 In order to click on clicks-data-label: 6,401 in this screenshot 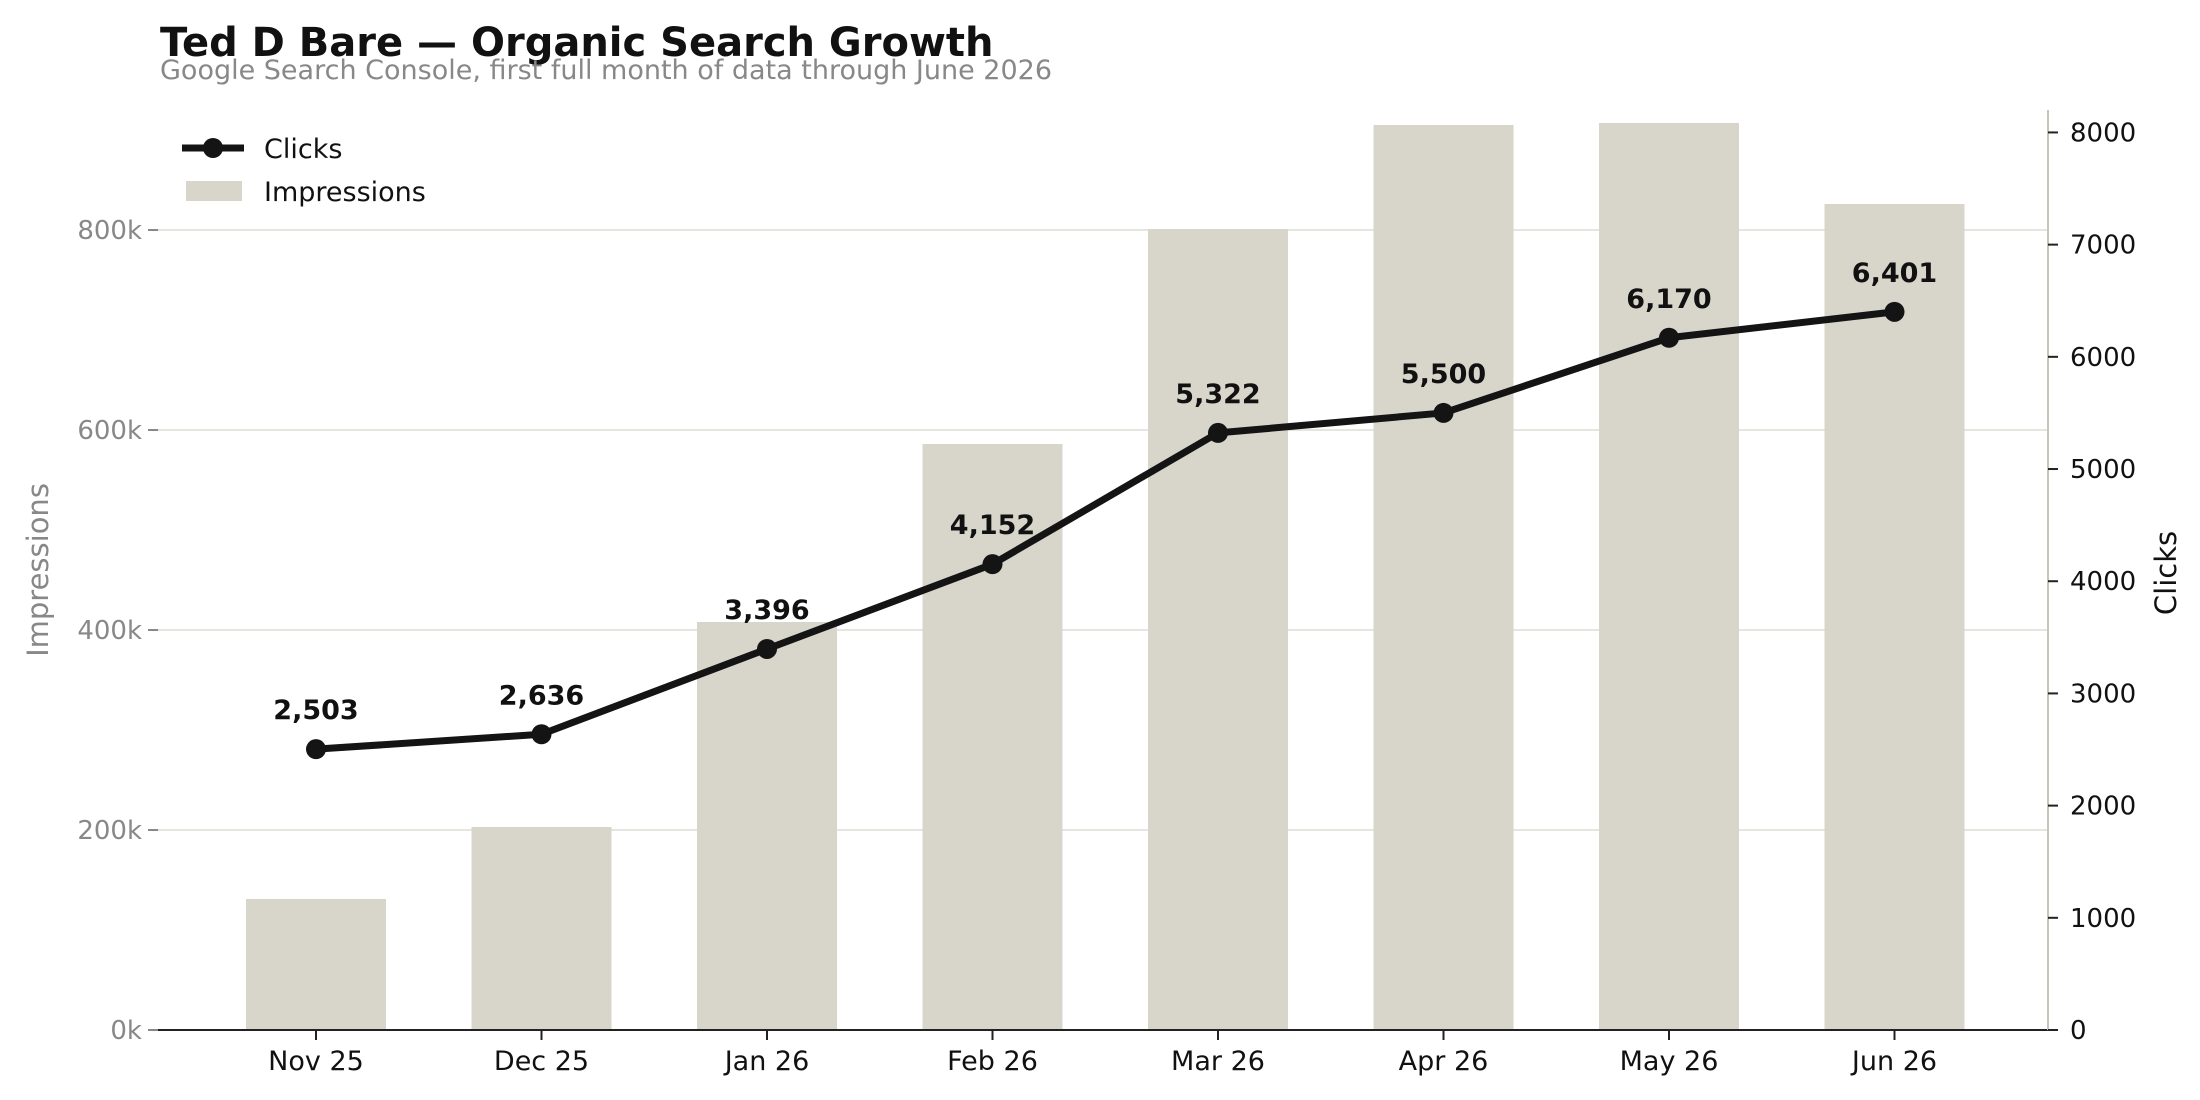, I will do `click(1894, 273)`.